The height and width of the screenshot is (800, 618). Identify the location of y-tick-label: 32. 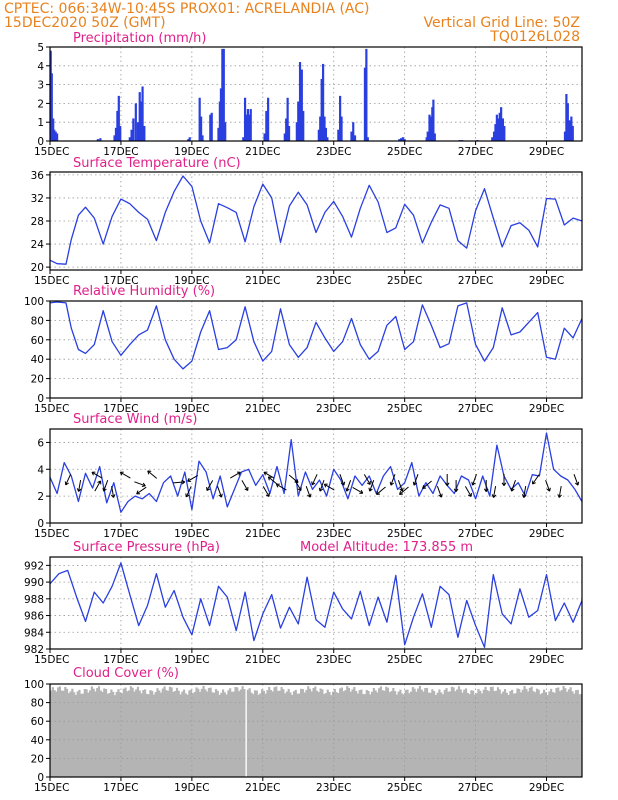
(37, 199).